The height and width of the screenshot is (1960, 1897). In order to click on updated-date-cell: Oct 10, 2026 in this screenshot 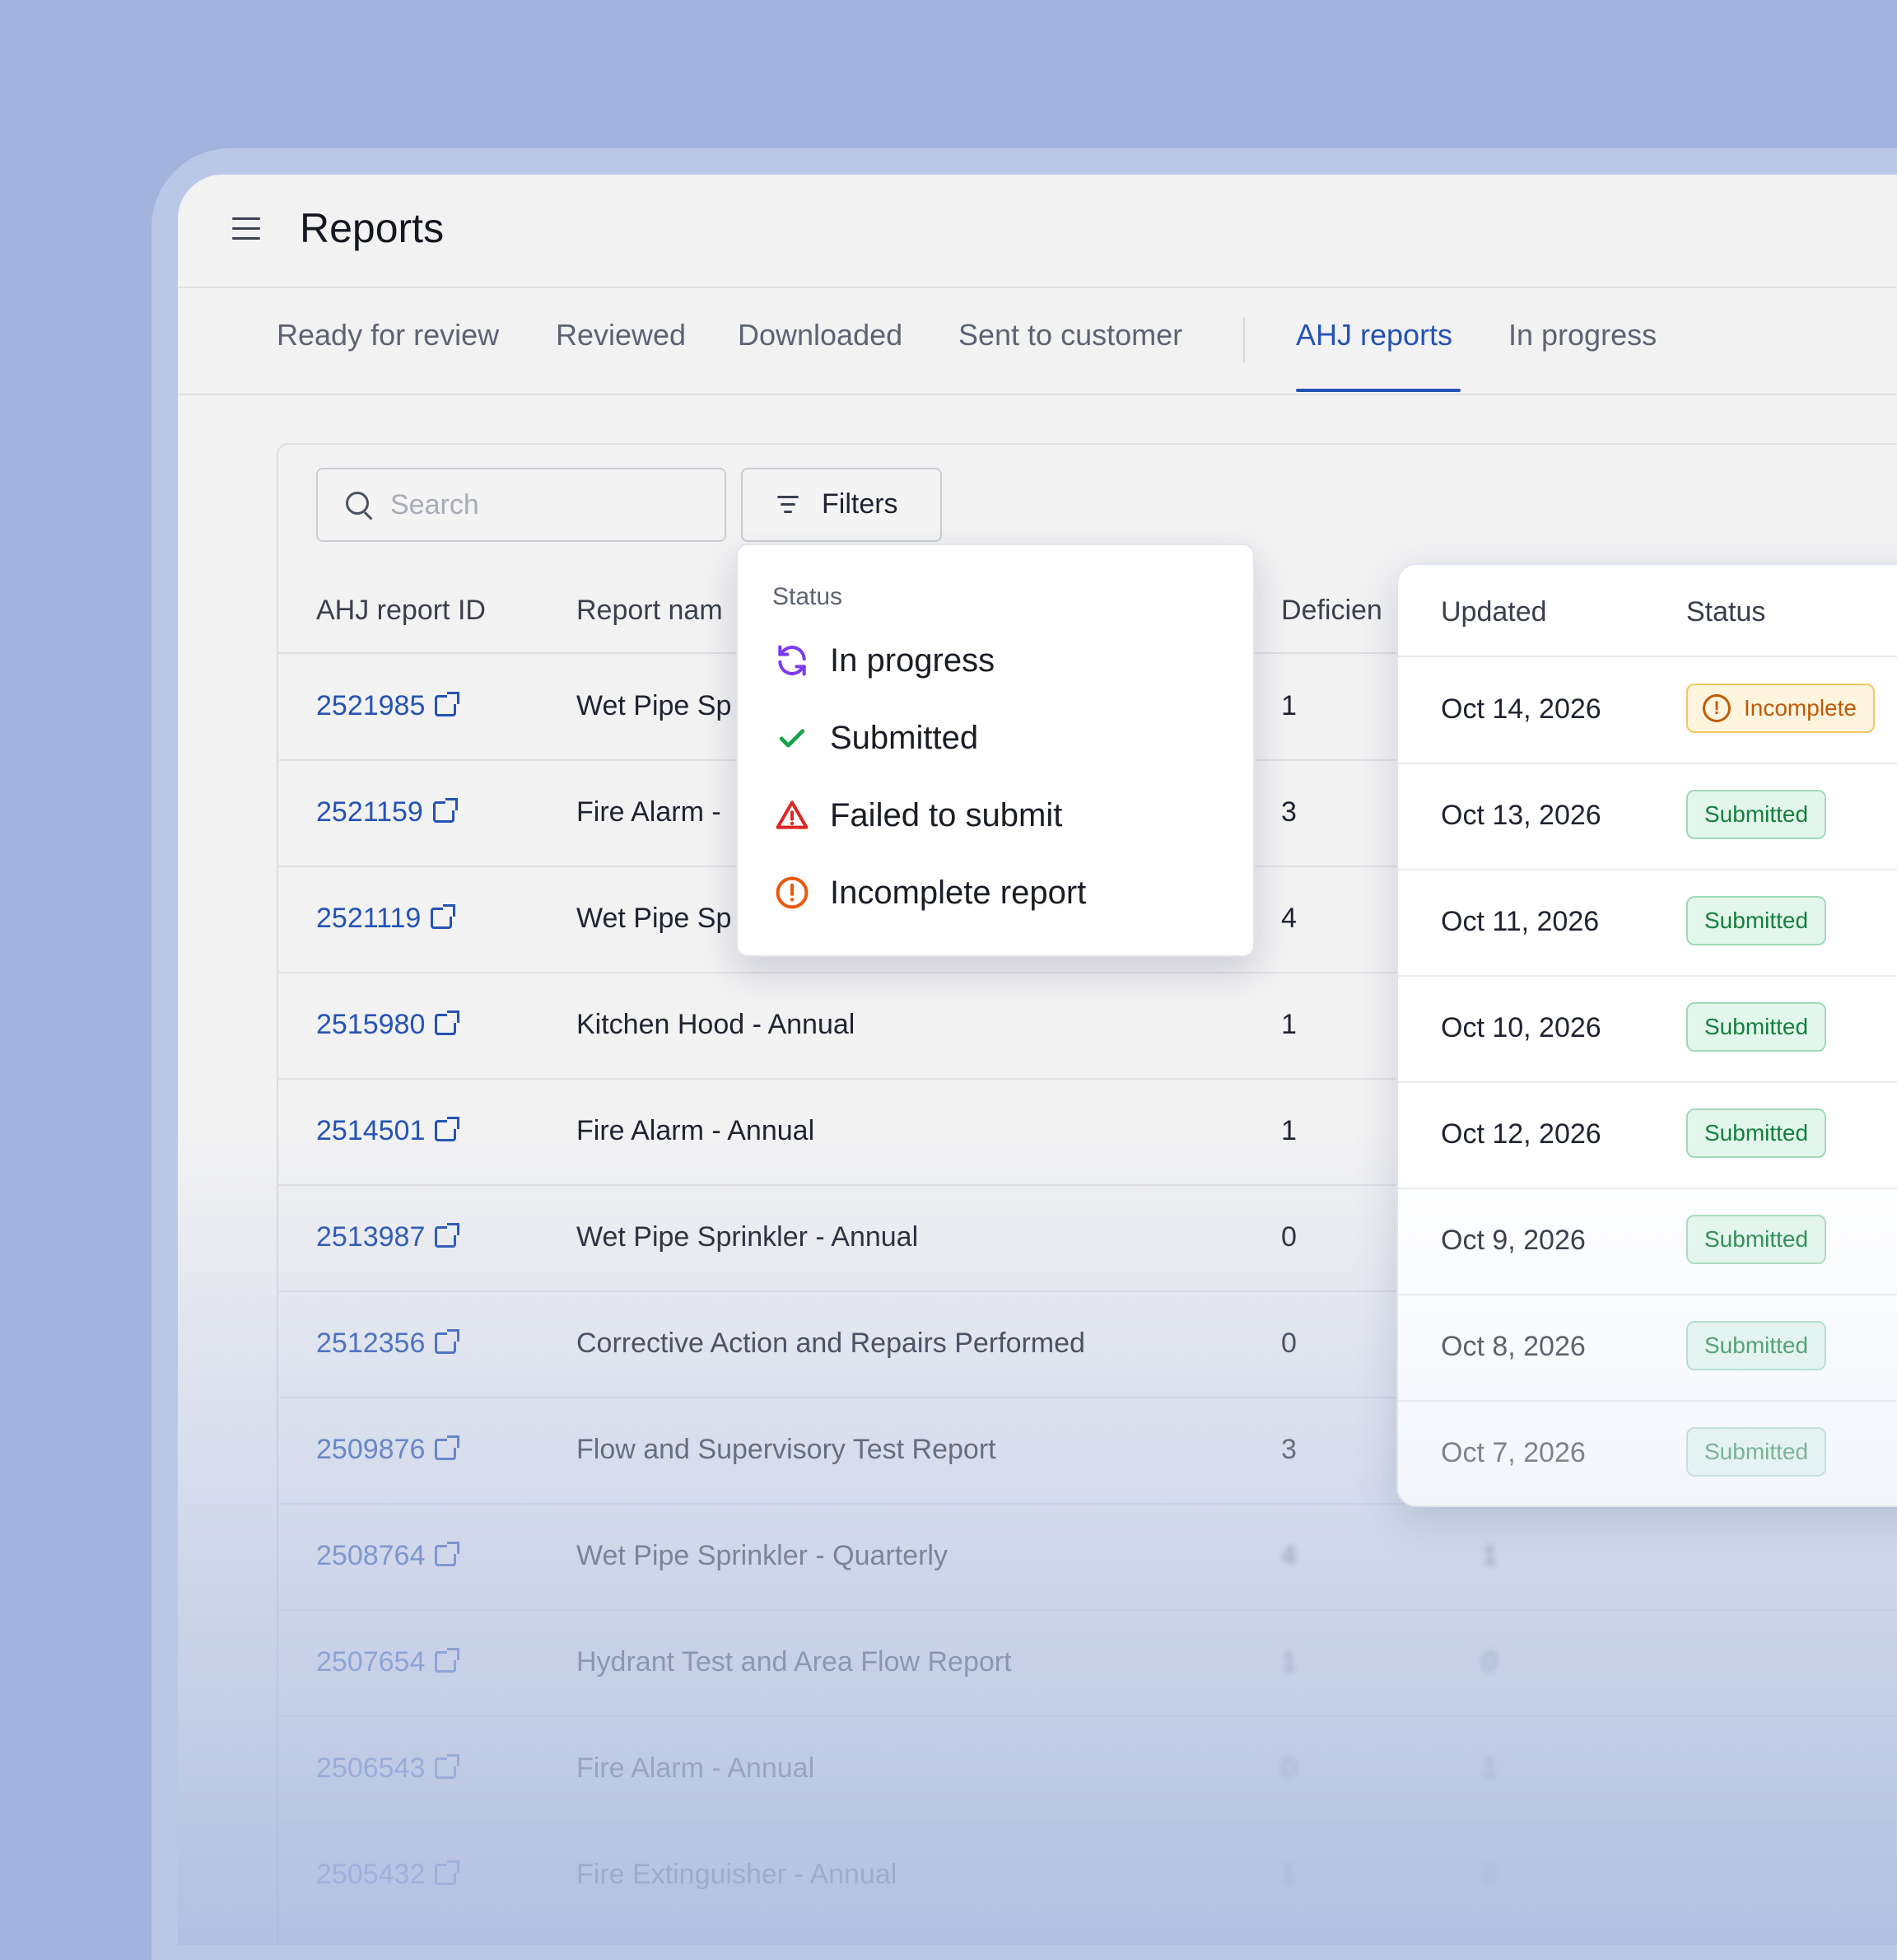, I will do `click(1521, 1027)`.